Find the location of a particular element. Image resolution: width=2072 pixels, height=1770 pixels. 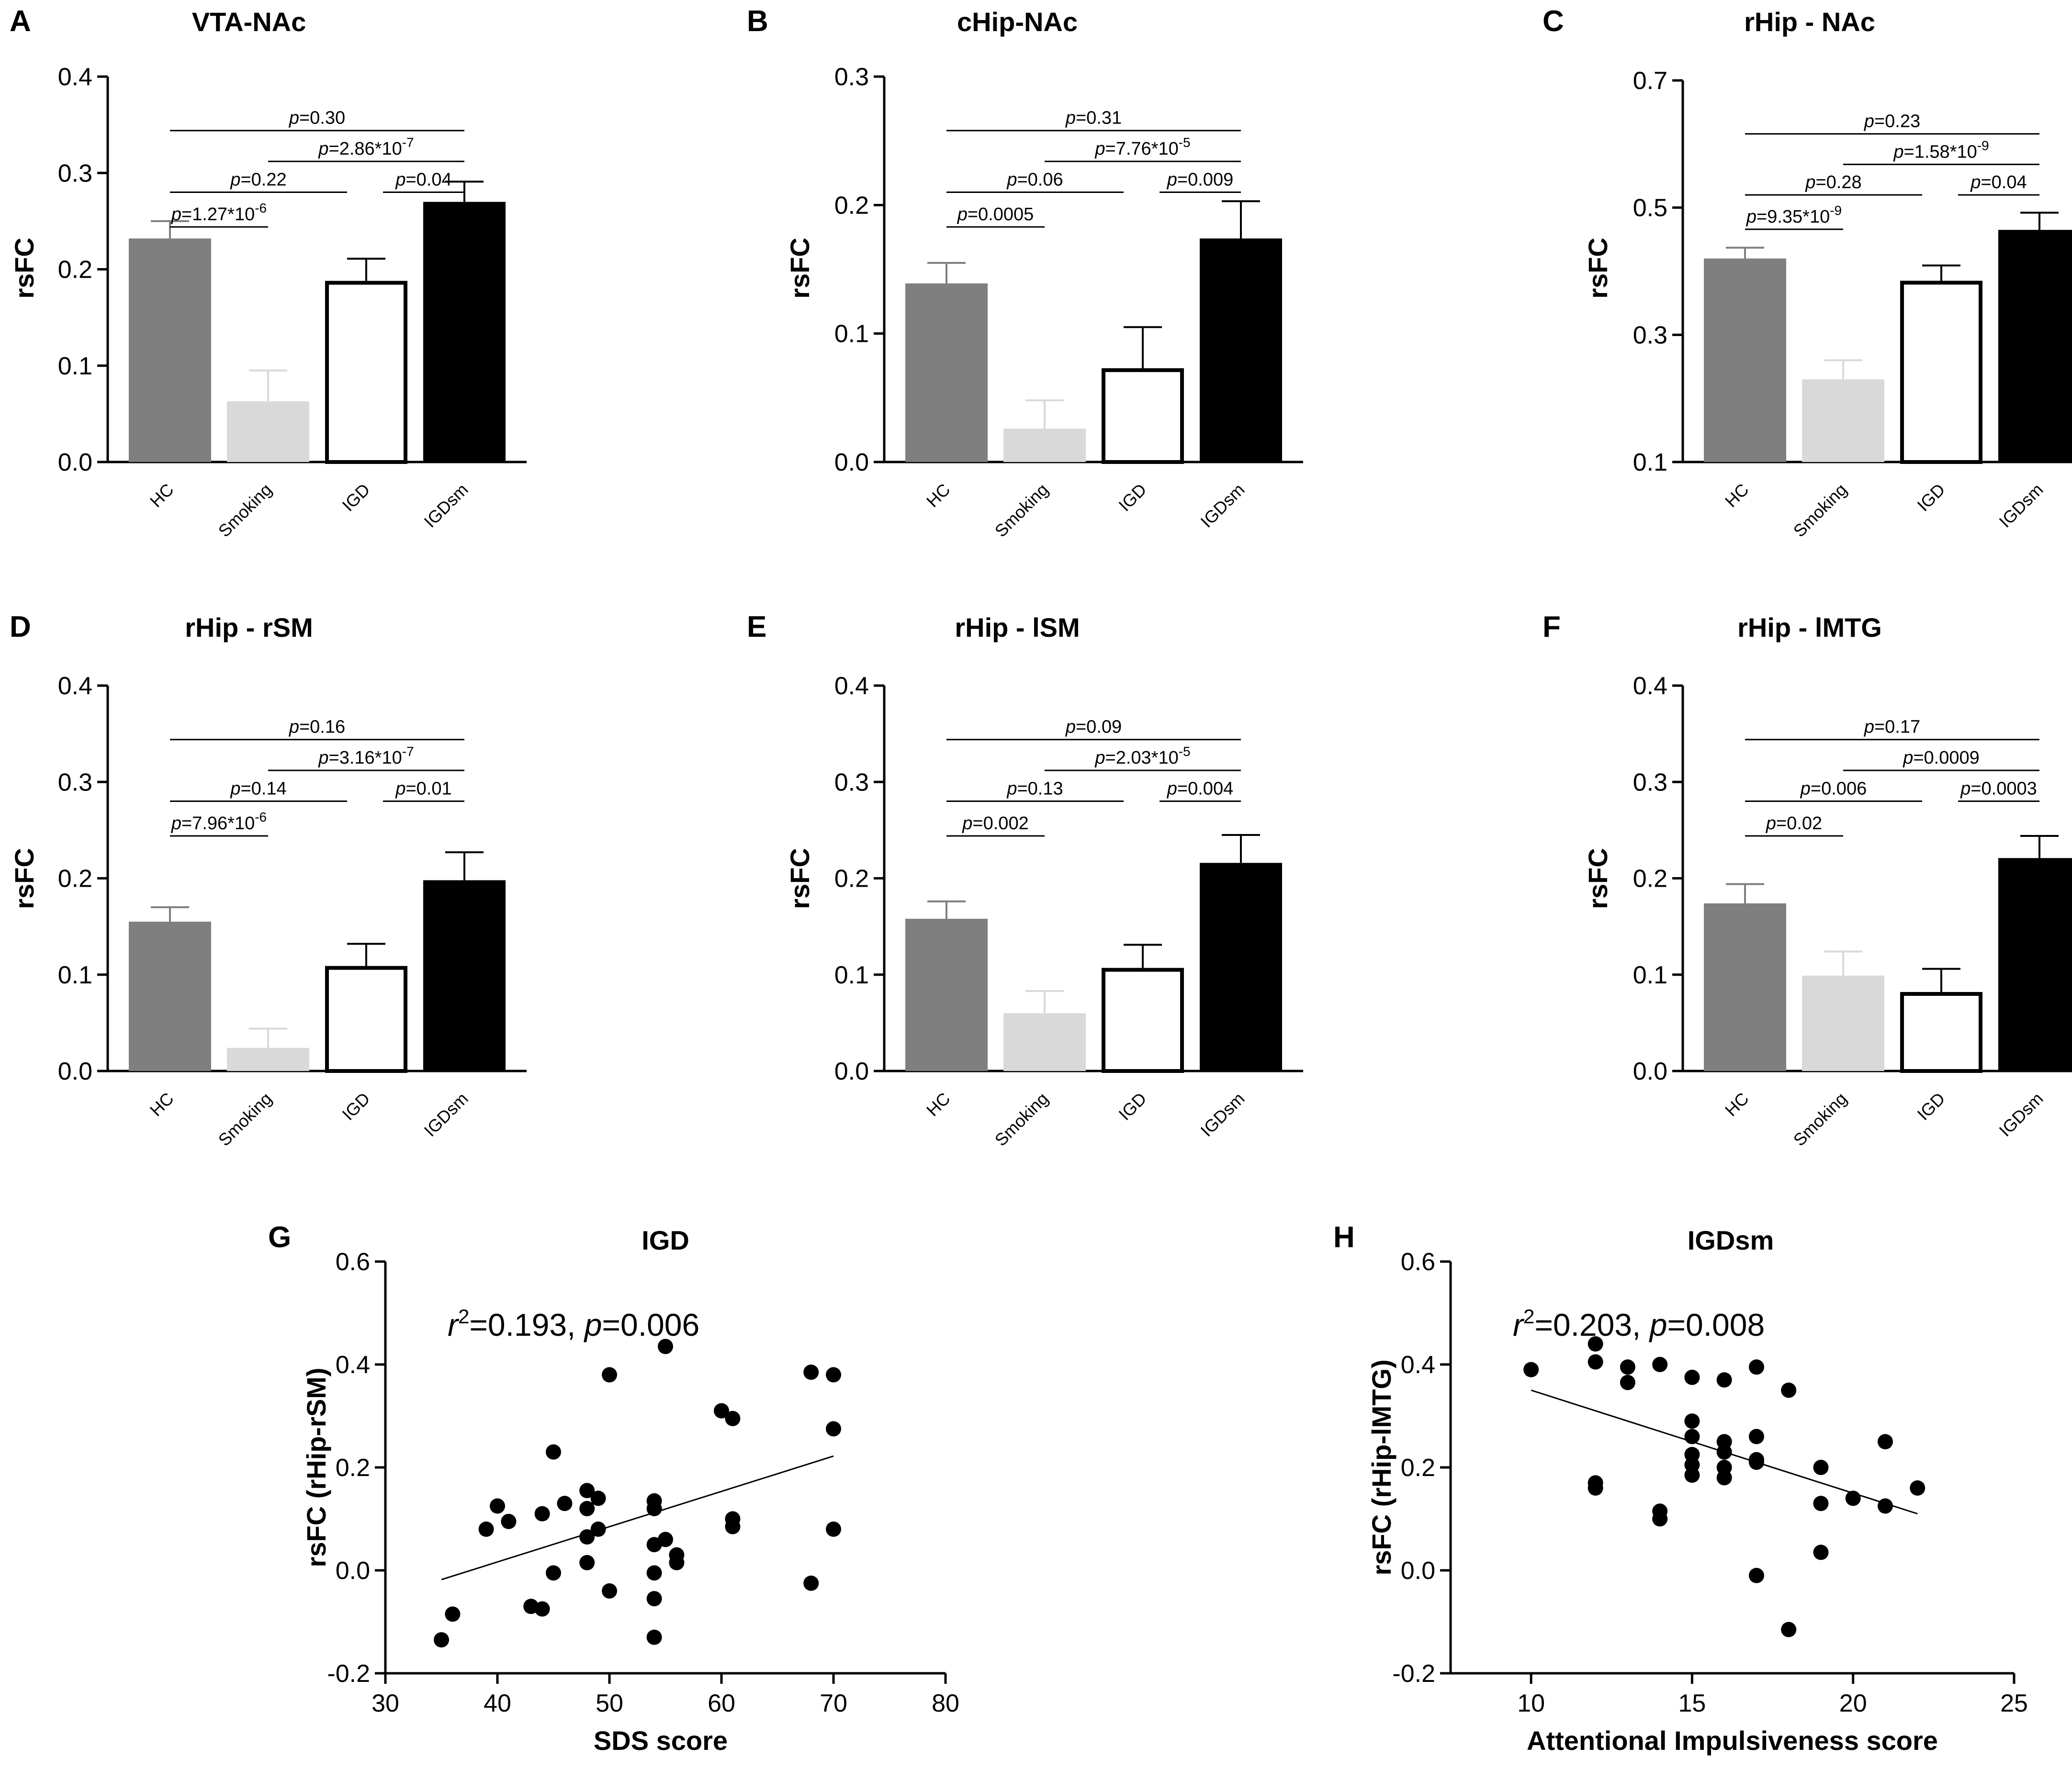

stat-annotation: r2=0.193, p=0.006 is located at coordinates (574, 1323).